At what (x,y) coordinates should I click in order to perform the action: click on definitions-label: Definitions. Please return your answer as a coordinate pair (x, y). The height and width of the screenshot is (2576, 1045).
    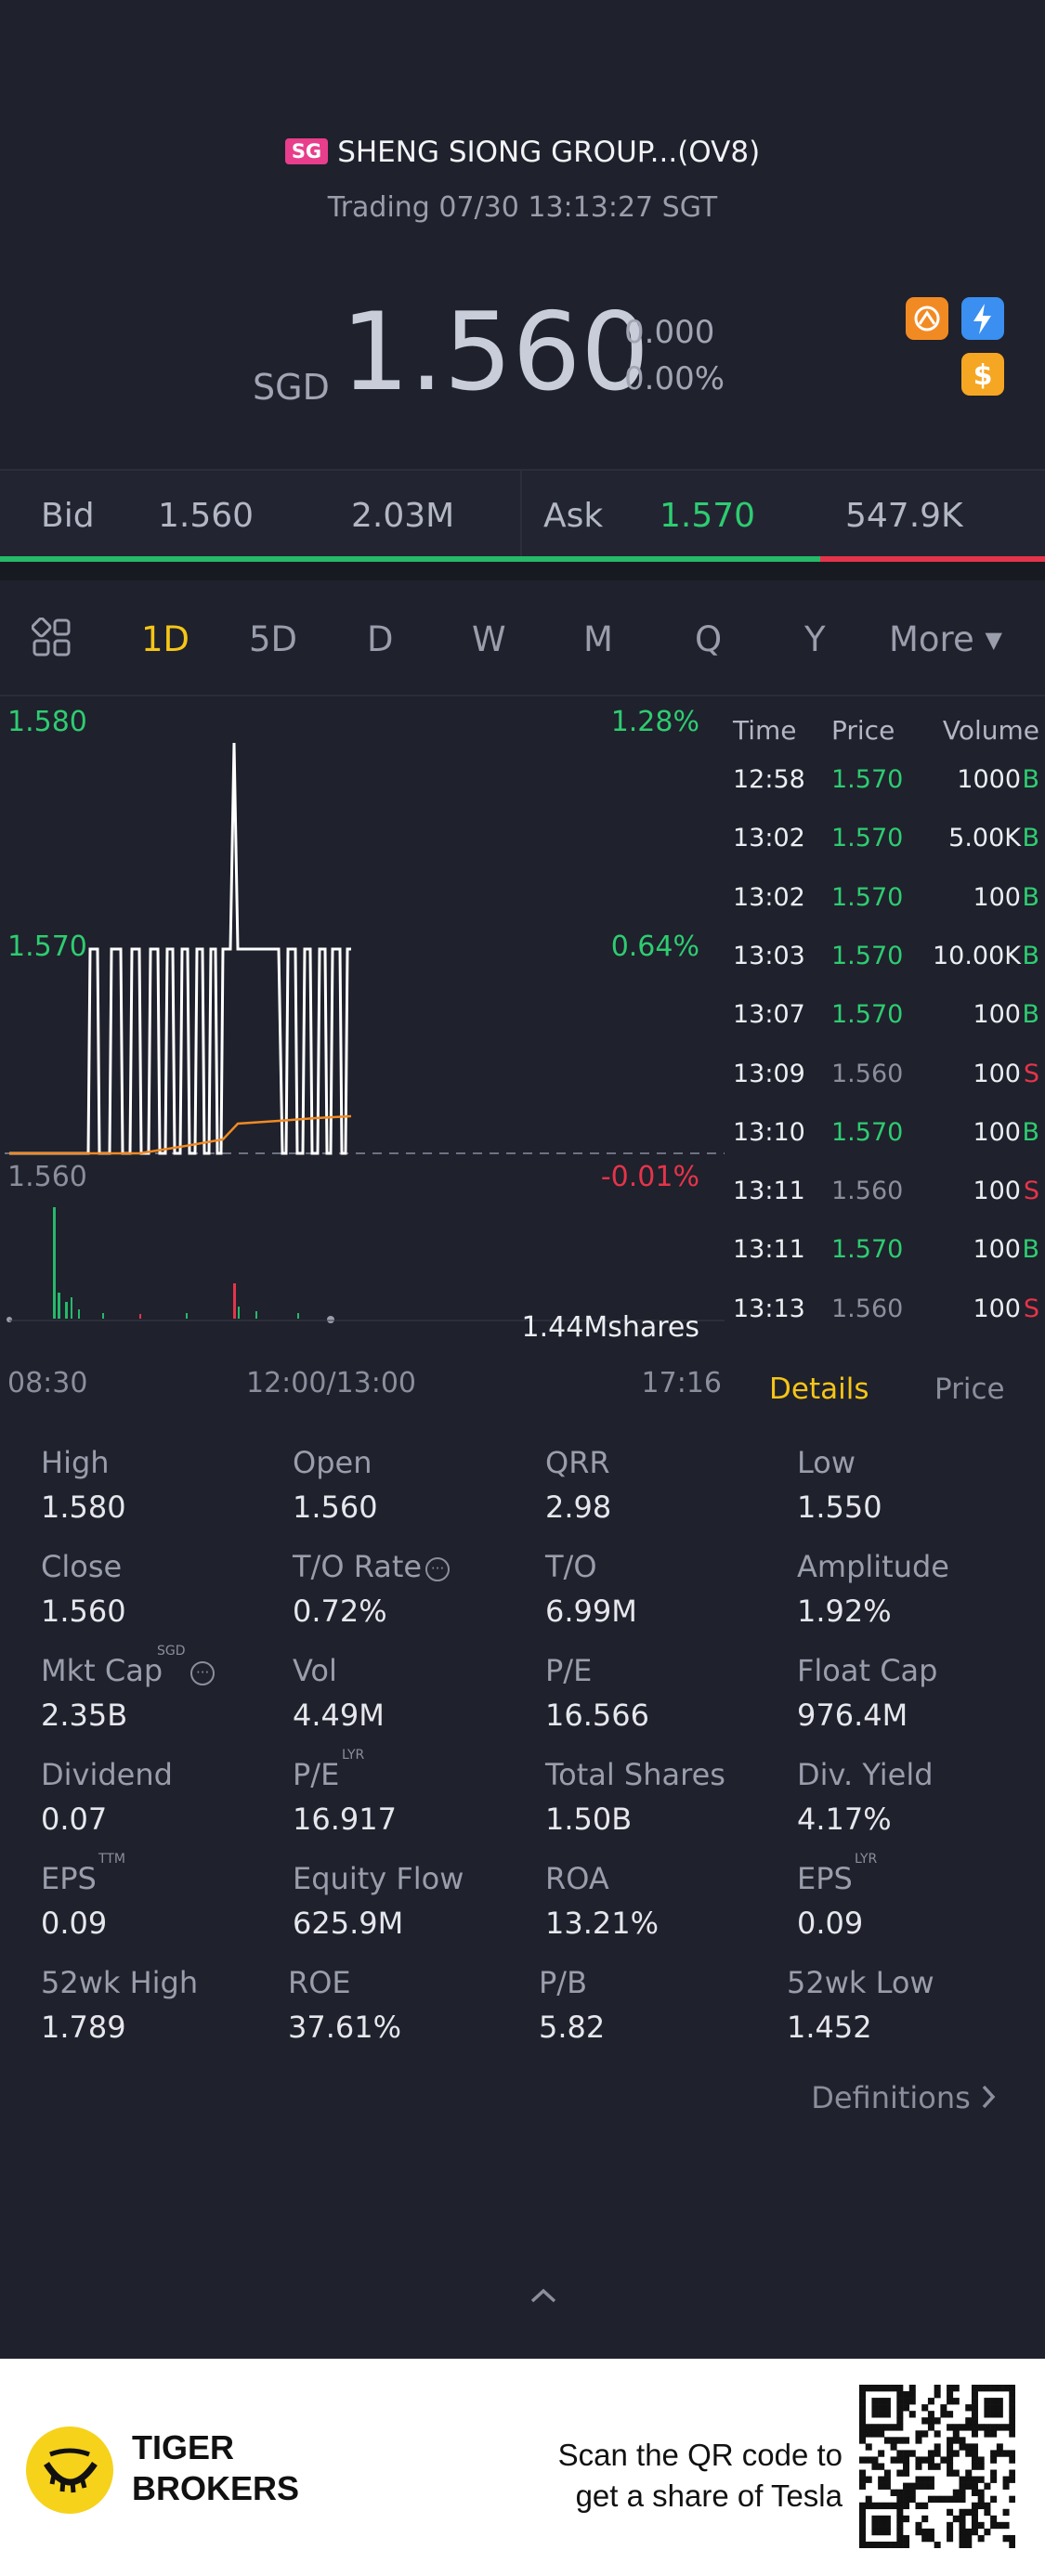
    Looking at the image, I should click on (891, 2097).